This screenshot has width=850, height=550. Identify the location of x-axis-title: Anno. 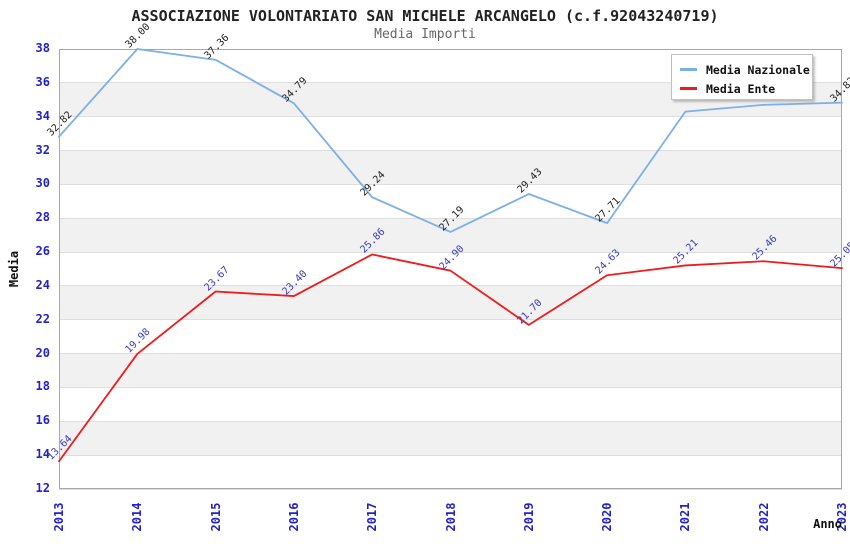
(827, 524).